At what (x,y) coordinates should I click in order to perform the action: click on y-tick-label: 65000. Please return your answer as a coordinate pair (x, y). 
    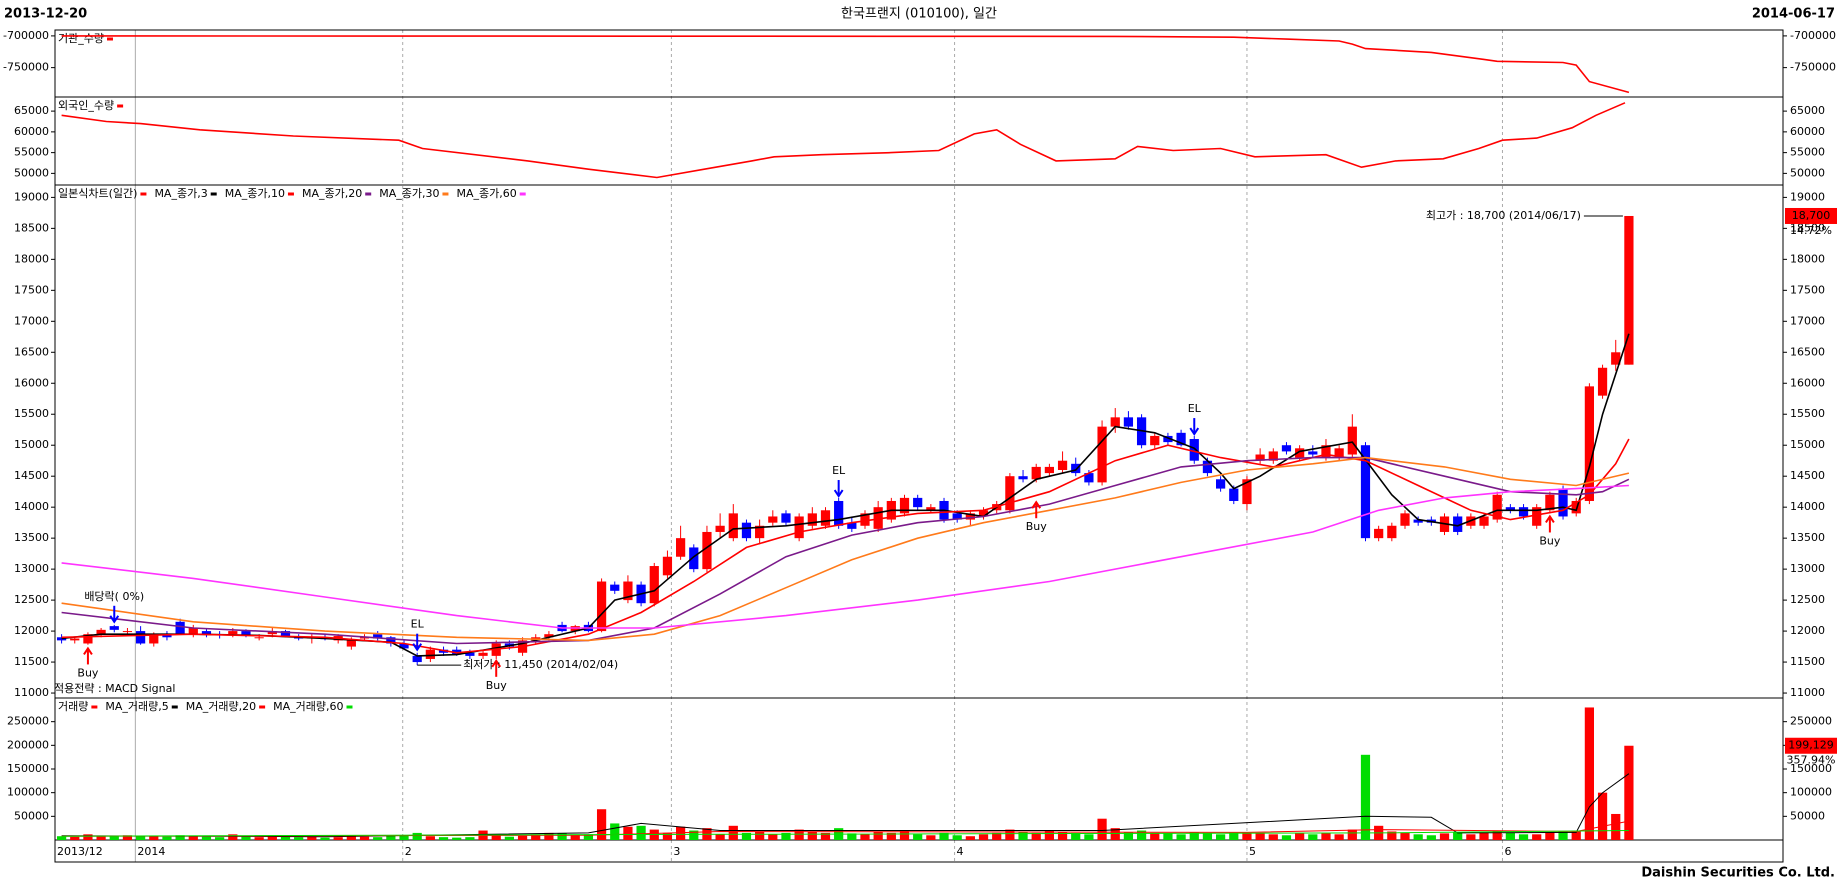
    Looking at the image, I should click on (31, 110).